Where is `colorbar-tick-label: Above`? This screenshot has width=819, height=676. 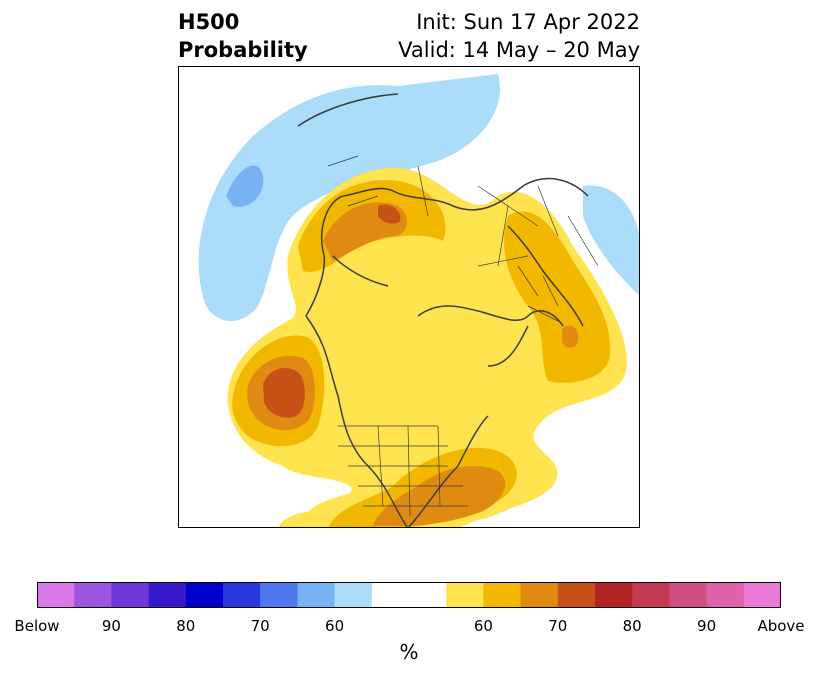
colorbar-tick-label: Above is located at coordinates (781, 626).